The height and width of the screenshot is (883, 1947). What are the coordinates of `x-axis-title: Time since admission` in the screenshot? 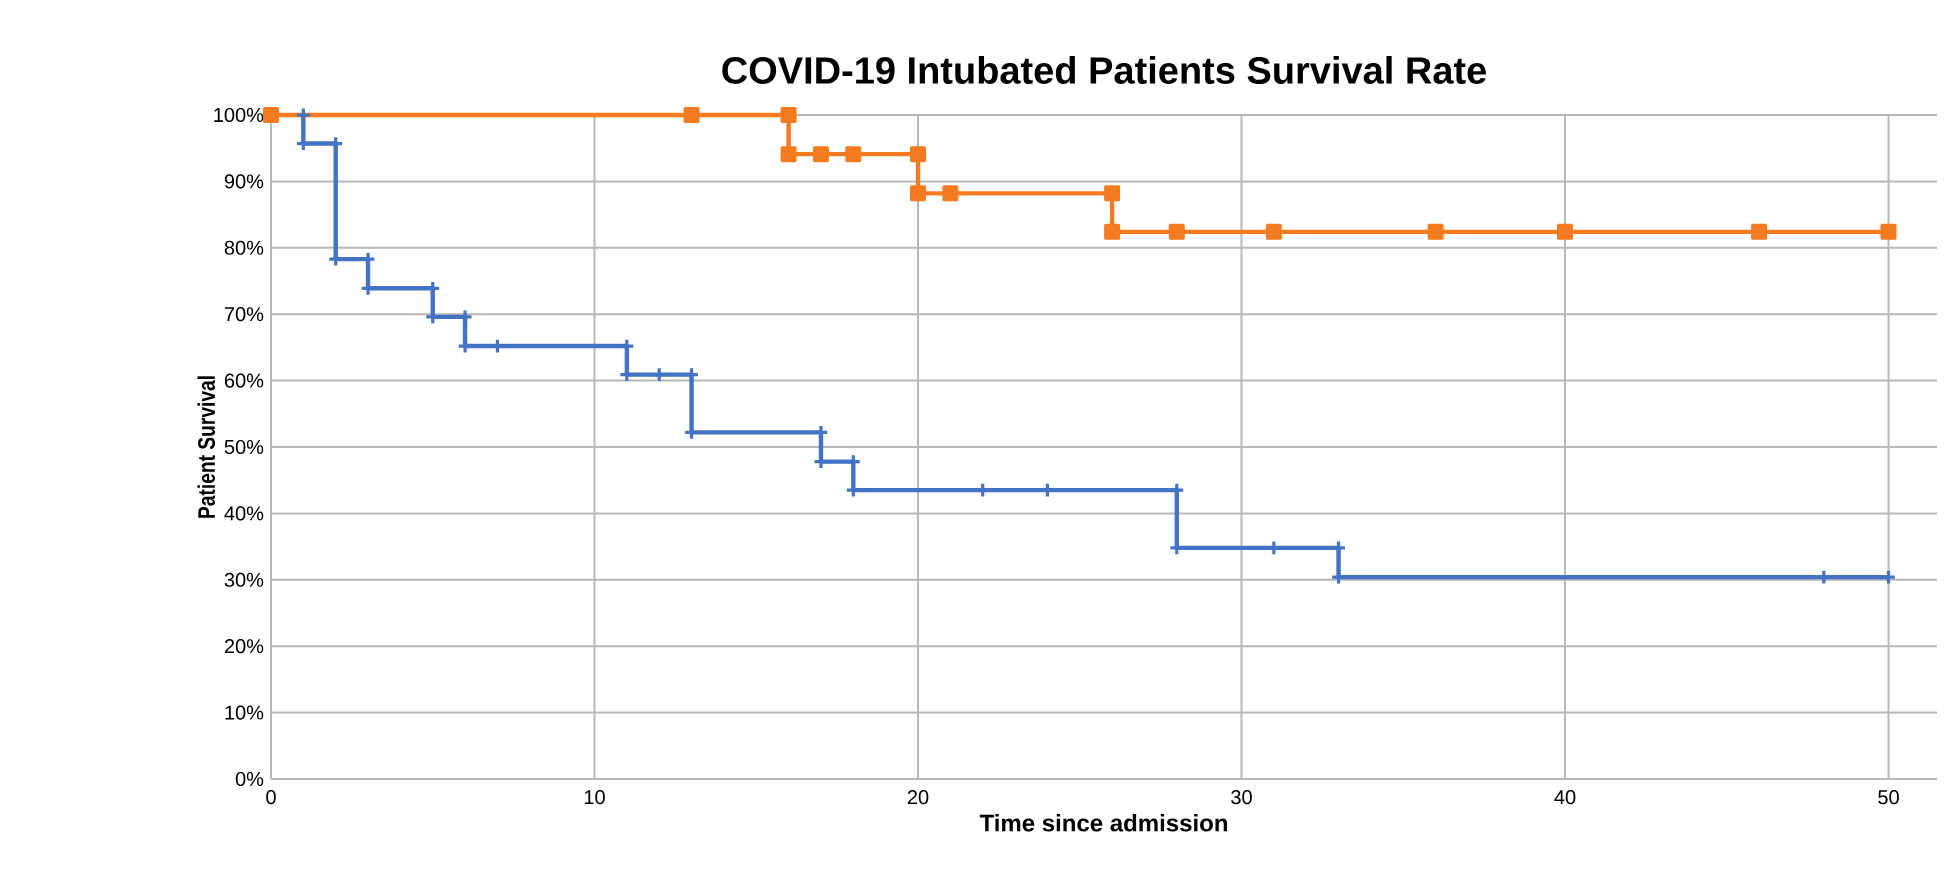 It's located at (1103, 822).